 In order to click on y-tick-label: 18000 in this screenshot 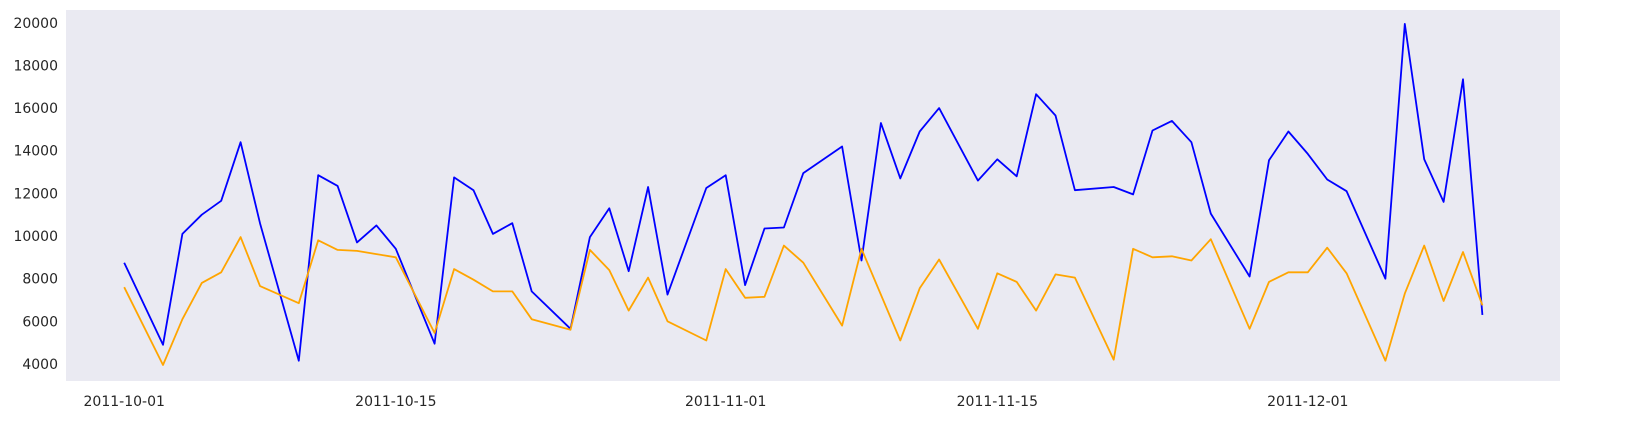, I will do `click(35, 66)`.